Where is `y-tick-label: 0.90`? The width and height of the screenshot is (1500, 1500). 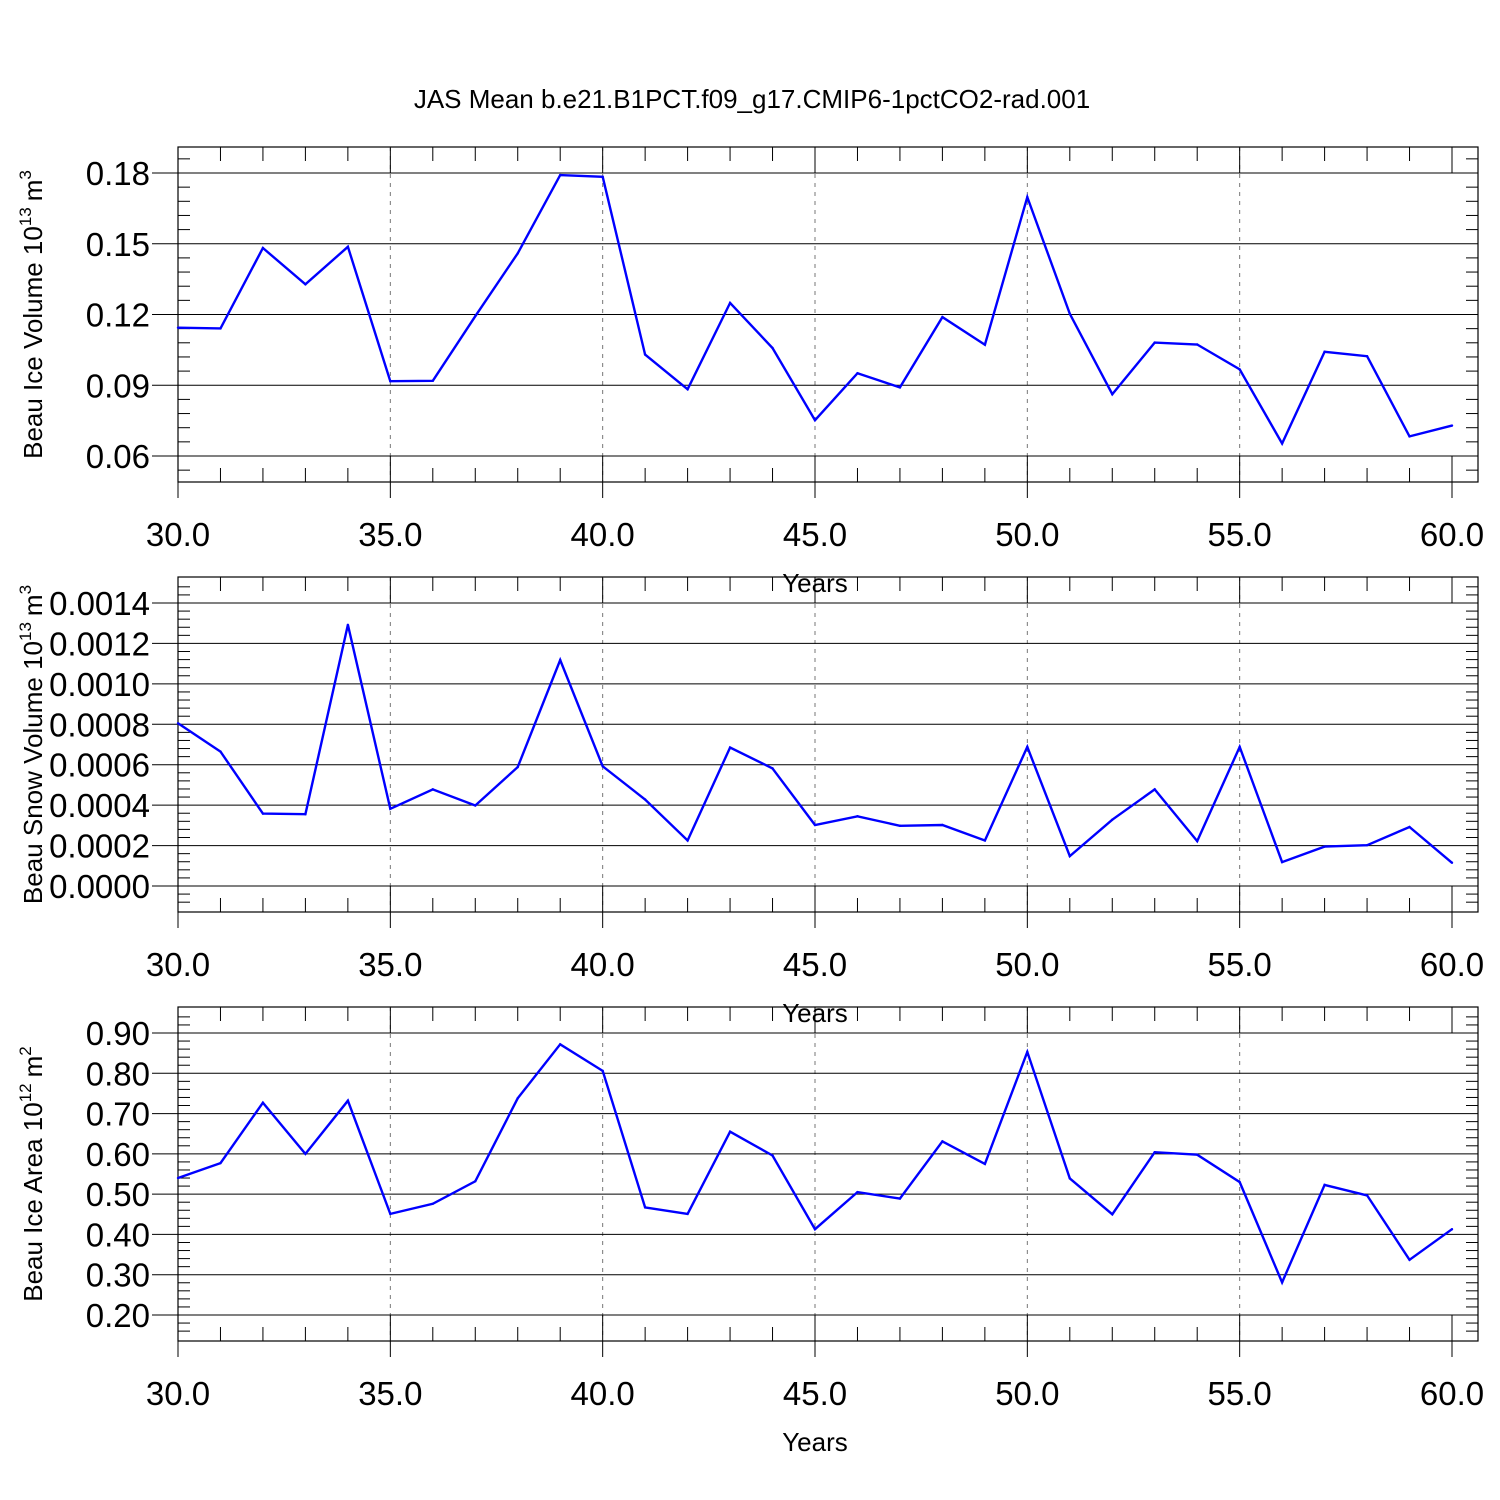
y-tick-label: 0.90 is located at coordinates (118, 1033).